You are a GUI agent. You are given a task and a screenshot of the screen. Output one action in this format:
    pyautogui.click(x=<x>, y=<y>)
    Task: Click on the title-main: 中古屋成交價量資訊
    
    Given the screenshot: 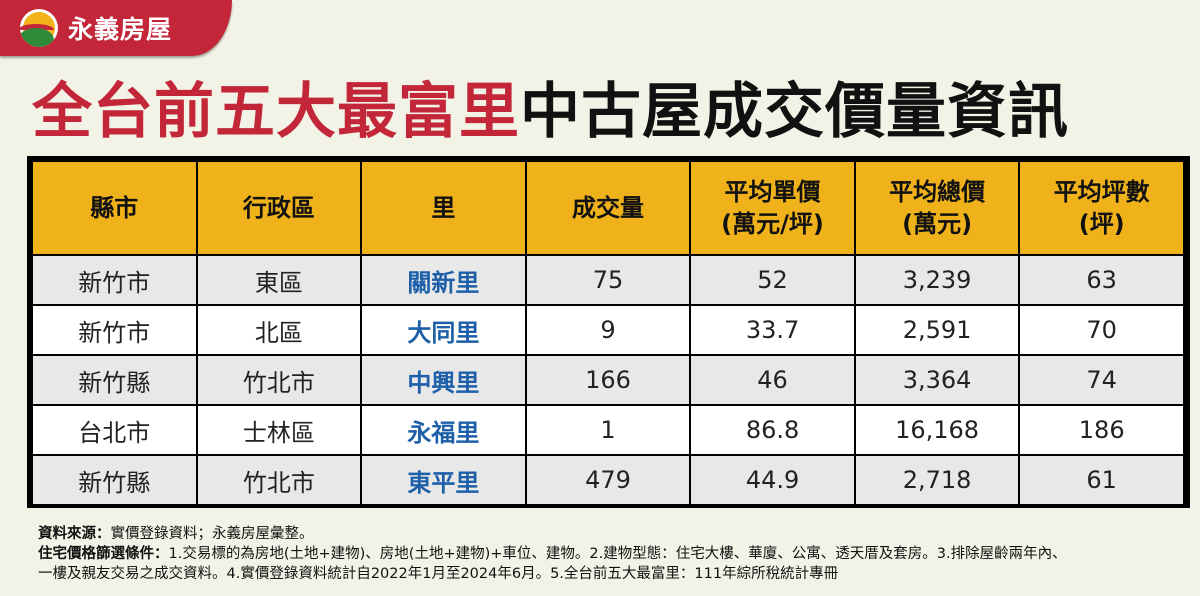 What is the action you would take?
    pyautogui.click(x=794, y=112)
    